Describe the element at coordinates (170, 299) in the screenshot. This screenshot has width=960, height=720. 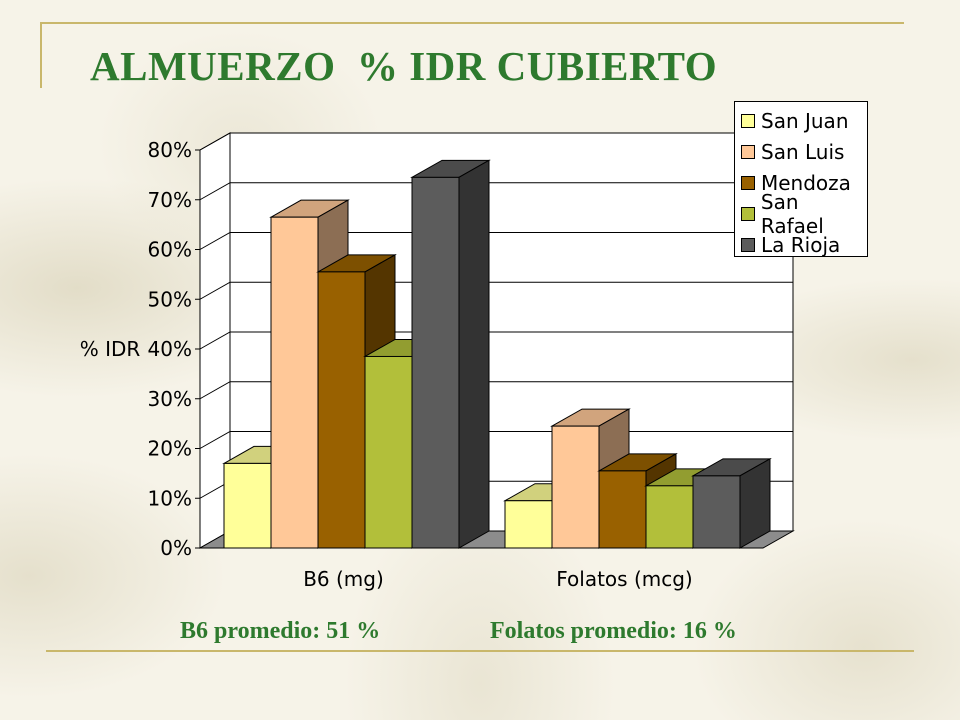
I see `y-tick-label: 50%` at that location.